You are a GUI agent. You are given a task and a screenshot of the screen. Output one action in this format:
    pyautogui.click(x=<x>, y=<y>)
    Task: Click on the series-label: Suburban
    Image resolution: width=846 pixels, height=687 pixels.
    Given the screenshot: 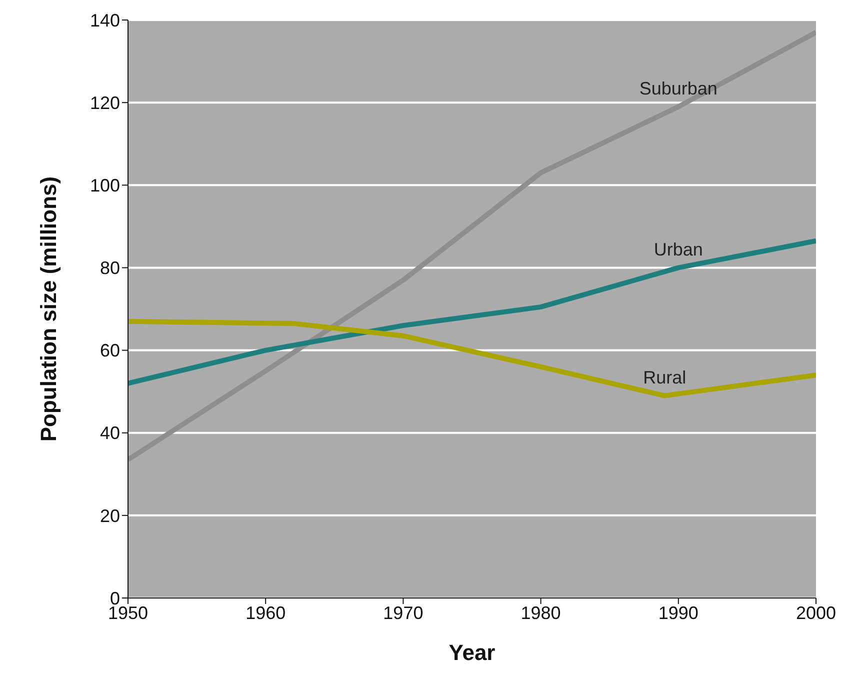 What is the action you would take?
    pyautogui.click(x=678, y=88)
    